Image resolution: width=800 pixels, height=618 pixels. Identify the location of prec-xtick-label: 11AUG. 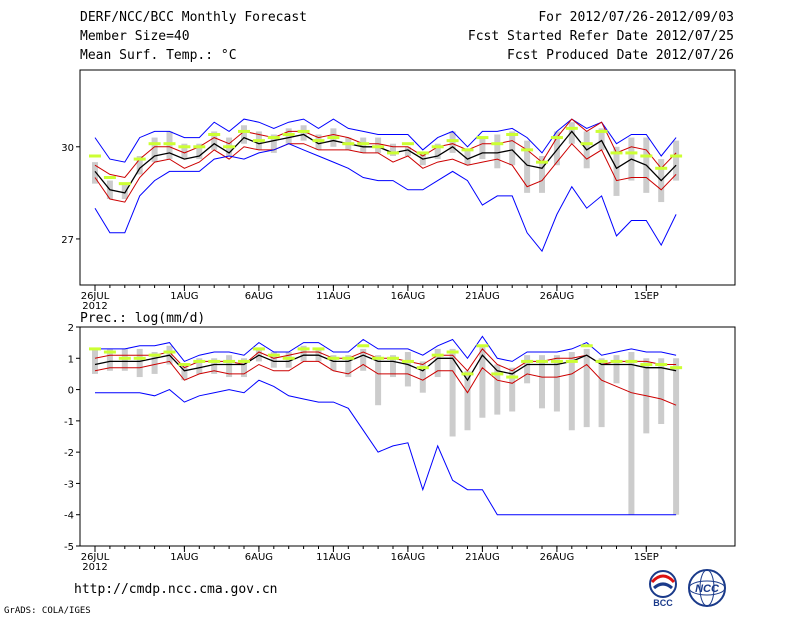
(333, 557).